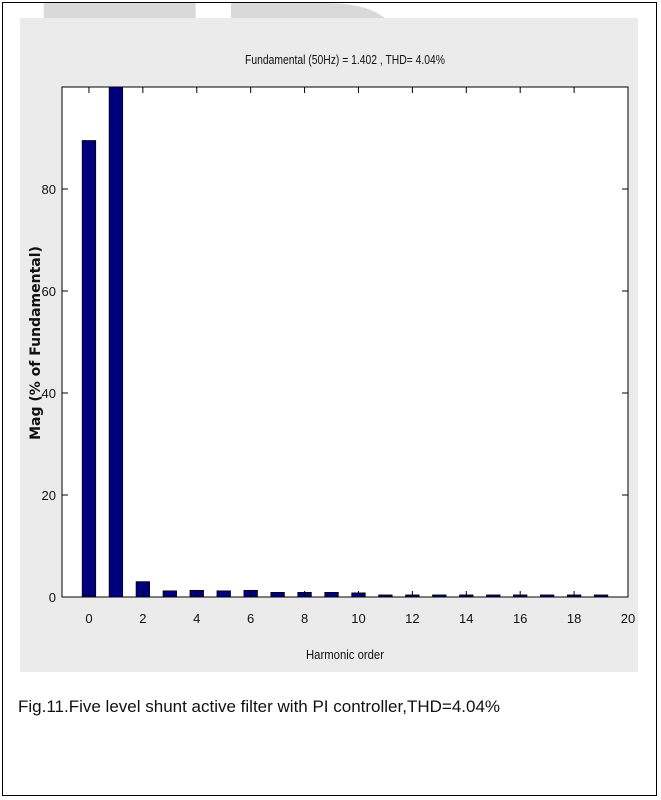 The height and width of the screenshot is (800, 661). Describe the element at coordinates (601, 596) in the screenshot. I see `bar-h19` at that location.